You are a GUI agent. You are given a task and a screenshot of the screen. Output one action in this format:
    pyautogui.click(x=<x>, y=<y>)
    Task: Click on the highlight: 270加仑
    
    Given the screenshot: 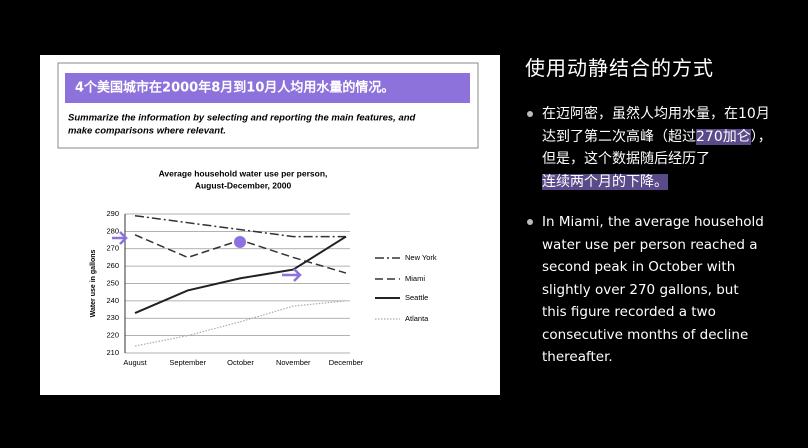 What is the action you would take?
    pyautogui.click(x=723, y=136)
    